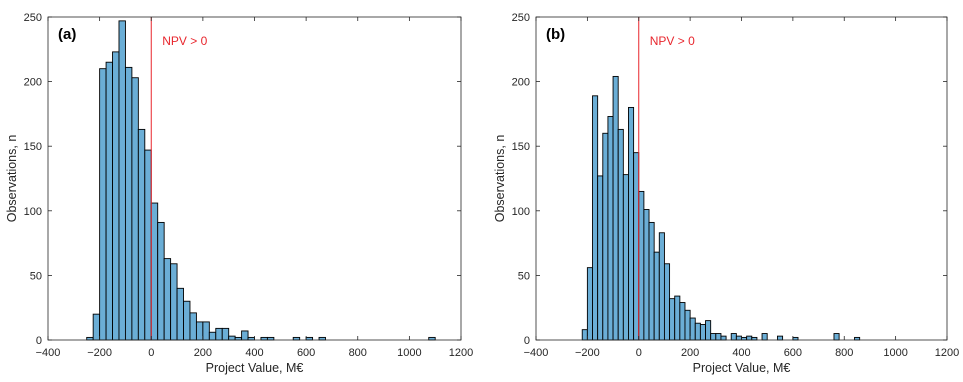  Describe the element at coordinates (67, 34) in the screenshot. I see `panel-label: (a)` at that location.